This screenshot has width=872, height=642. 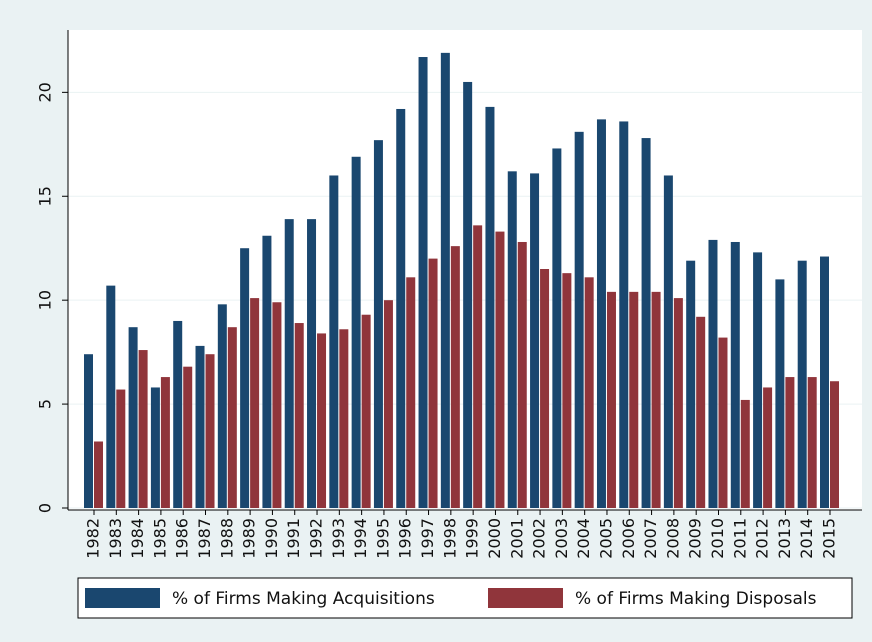 I want to click on x-tick-label: 2012, so click(x=762, y=538).